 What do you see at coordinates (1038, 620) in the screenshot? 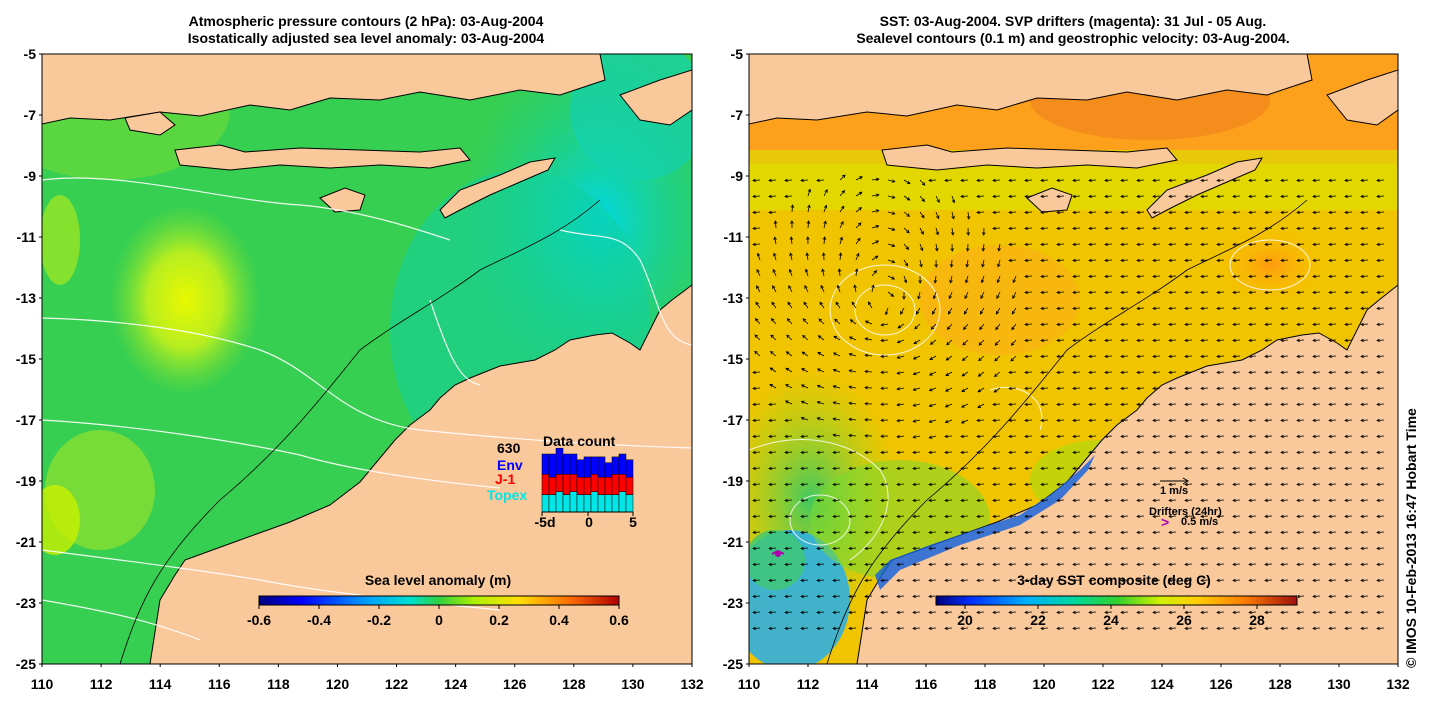
I see `sstTicks-label: 22` at bounding box center [1038, 620].